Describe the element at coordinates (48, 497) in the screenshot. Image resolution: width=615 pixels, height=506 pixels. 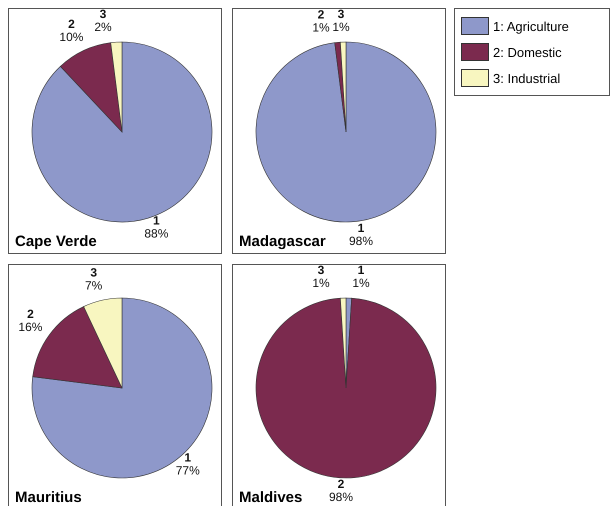
I see `text: Mauritius` at that location.